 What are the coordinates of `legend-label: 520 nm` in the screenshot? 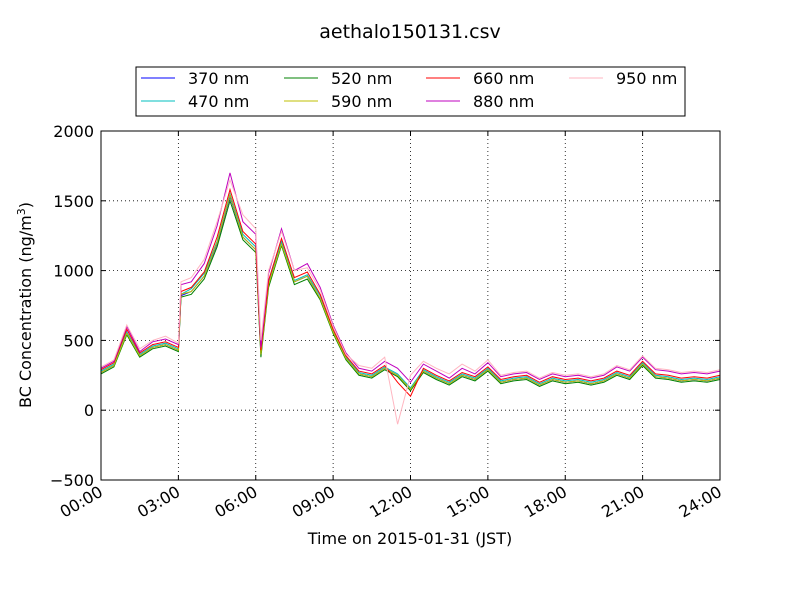 It's located at (361, 78).